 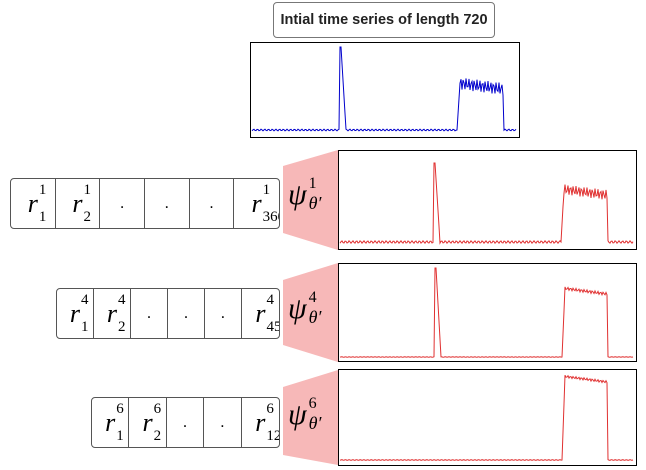 What do you see at coordinates (267, 422) in the screenshot?
I see `coefficient-cell: r 6 12` at bounding box center [267, 422].